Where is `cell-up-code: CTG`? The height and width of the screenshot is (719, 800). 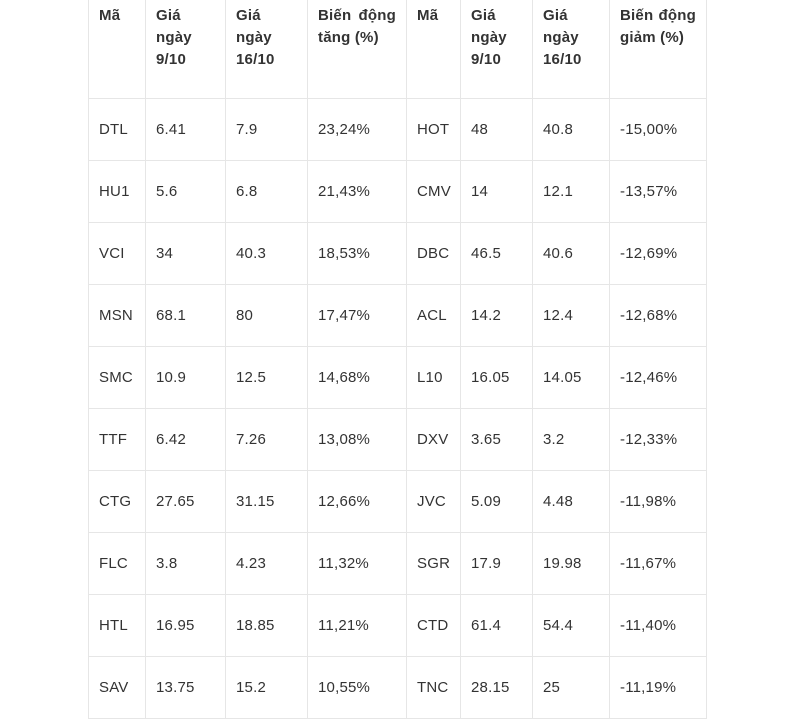 cell-up-code: CTG is located at coordinates (117, 501).